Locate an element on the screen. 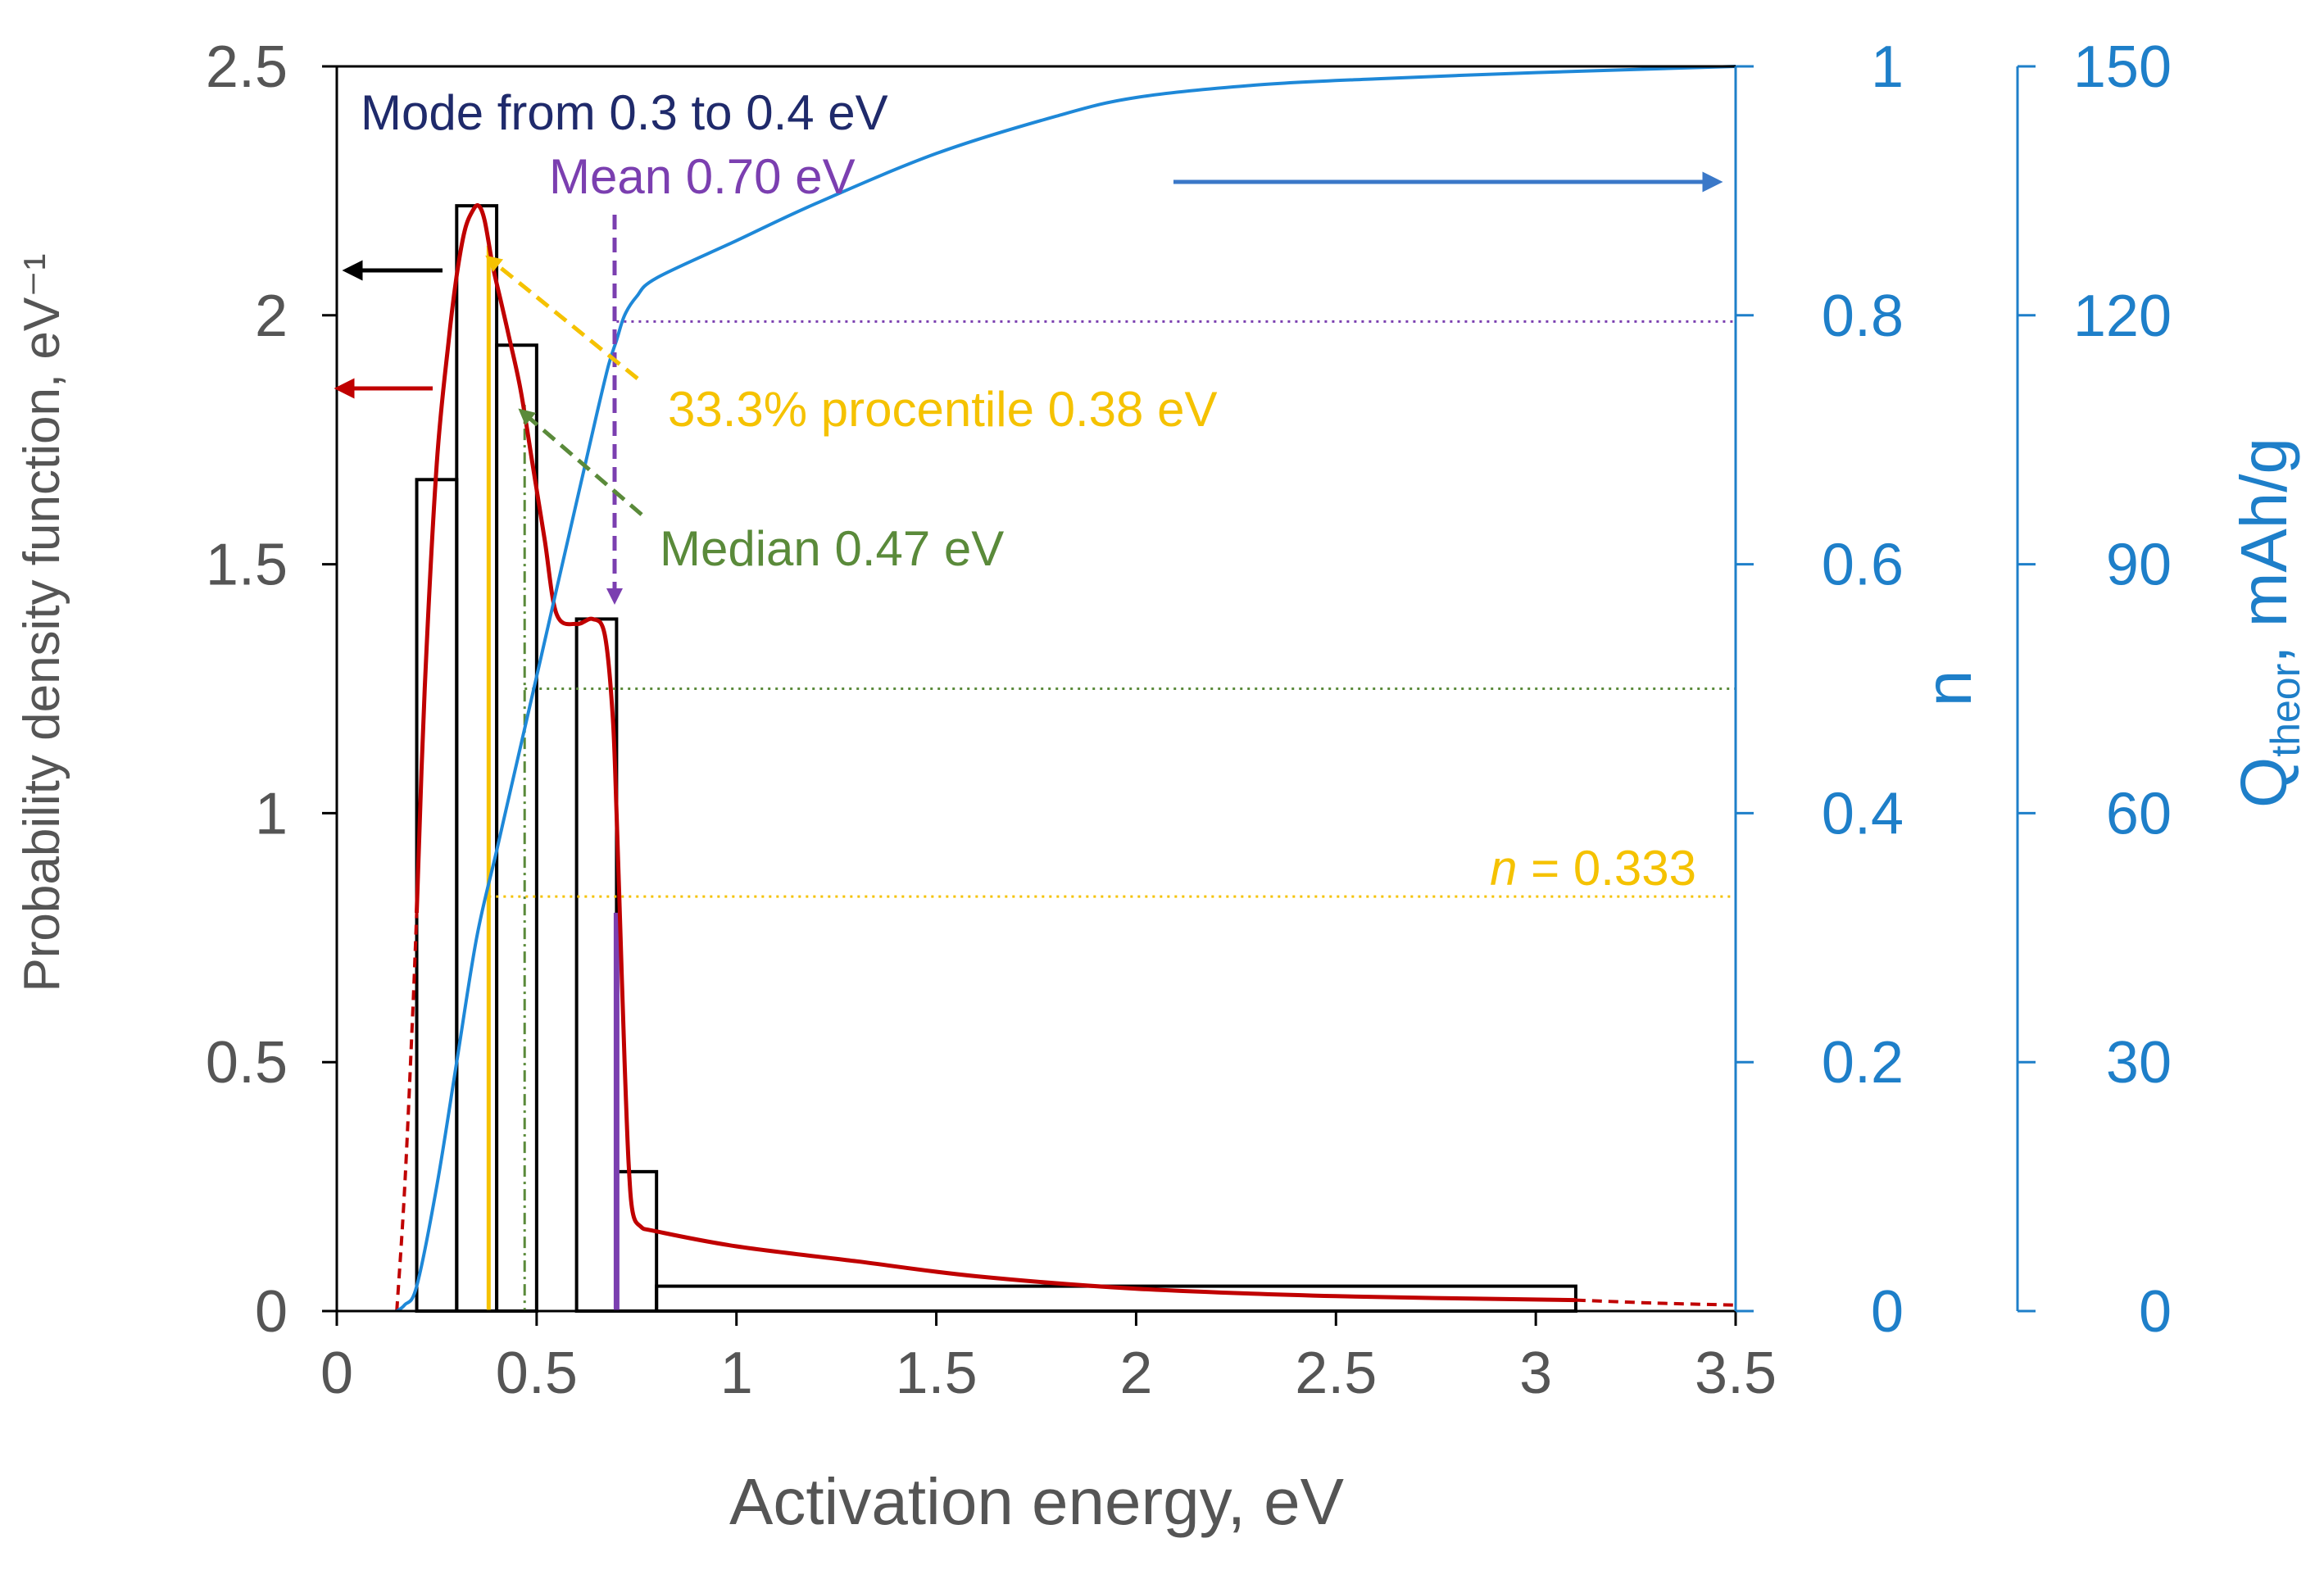  x-axis-title: Activation energy, eV is located at coordinates (1037, 1501).